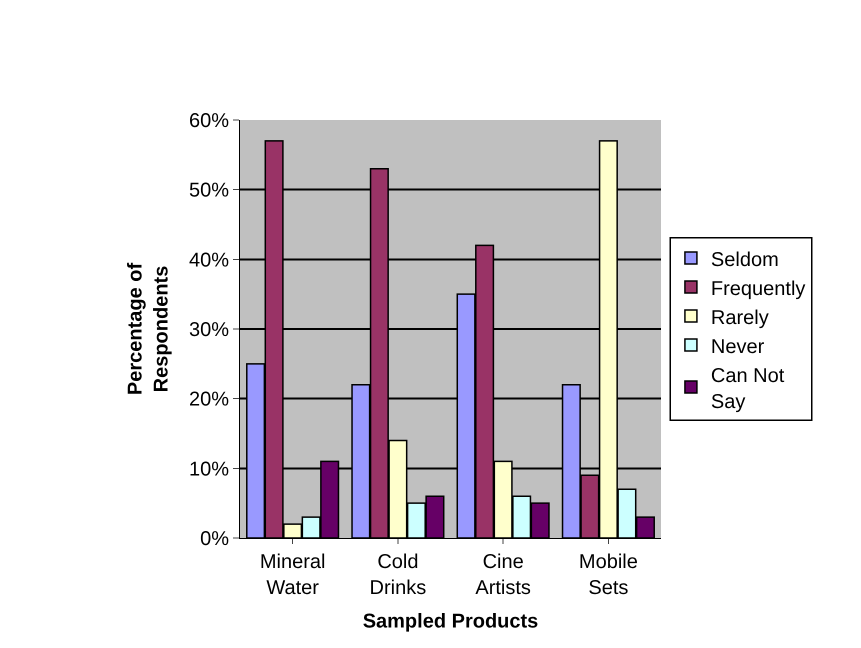 This screenshot has width=861, height=648. Describe the element at coordinates (747, 388) in the screenshot. I see `legend-label: Can Not Say` at that location.